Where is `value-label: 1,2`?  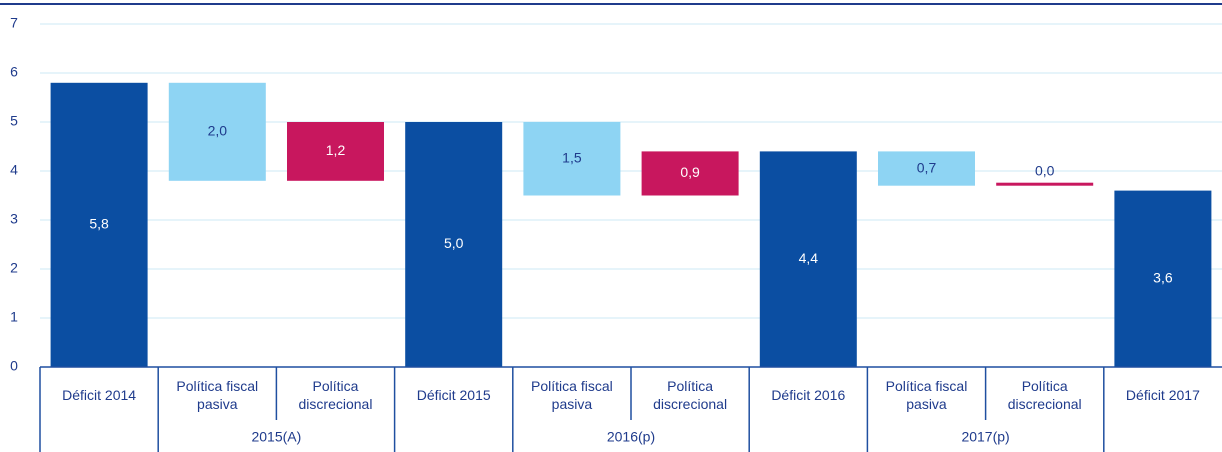 value-label: 1,2 is located at coordinates (336, 150).